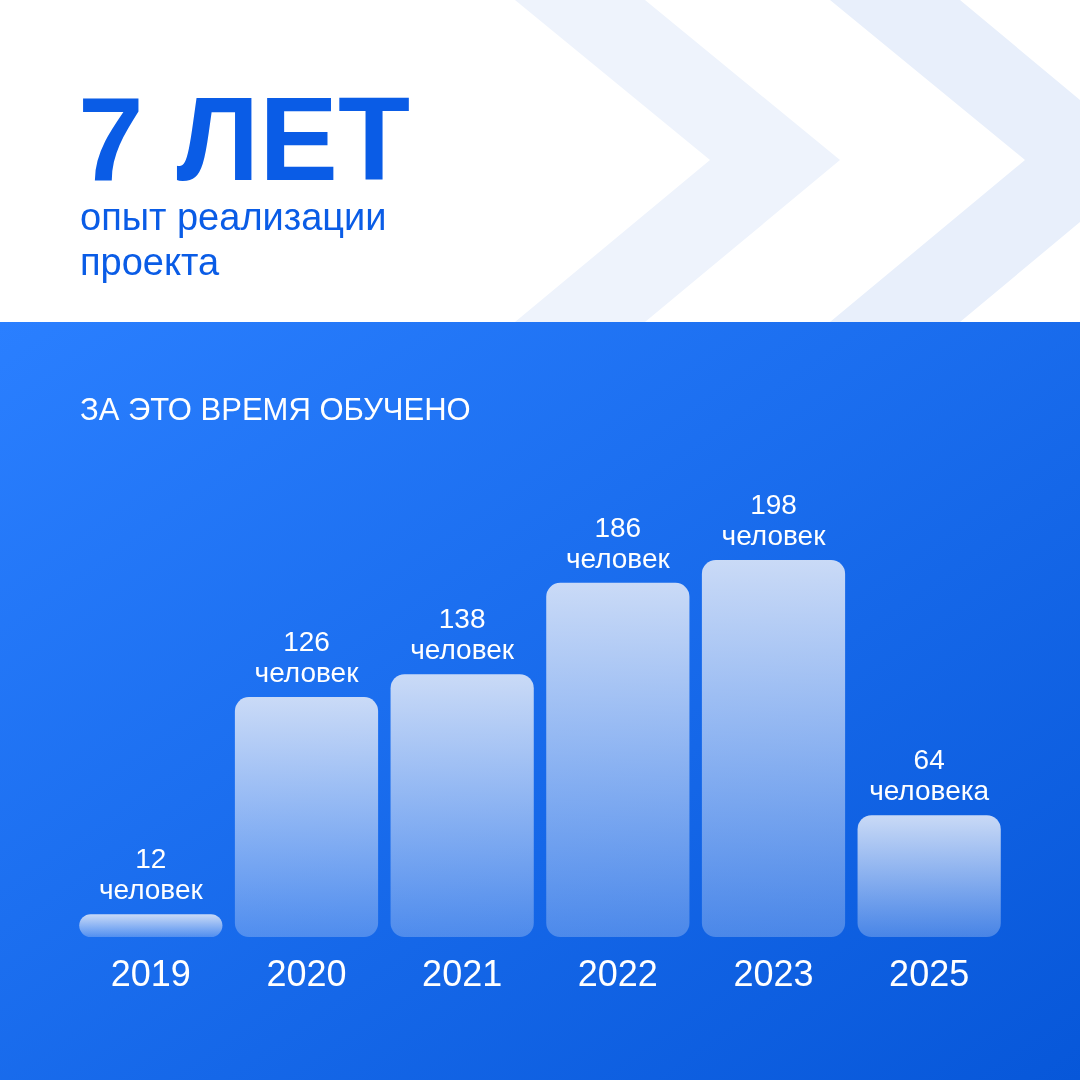 This screenshot has height=1080, width=1080. Describe the element at coordinates (151, 874) in the screenshot. I see `data-label: 12 человек` at that location.